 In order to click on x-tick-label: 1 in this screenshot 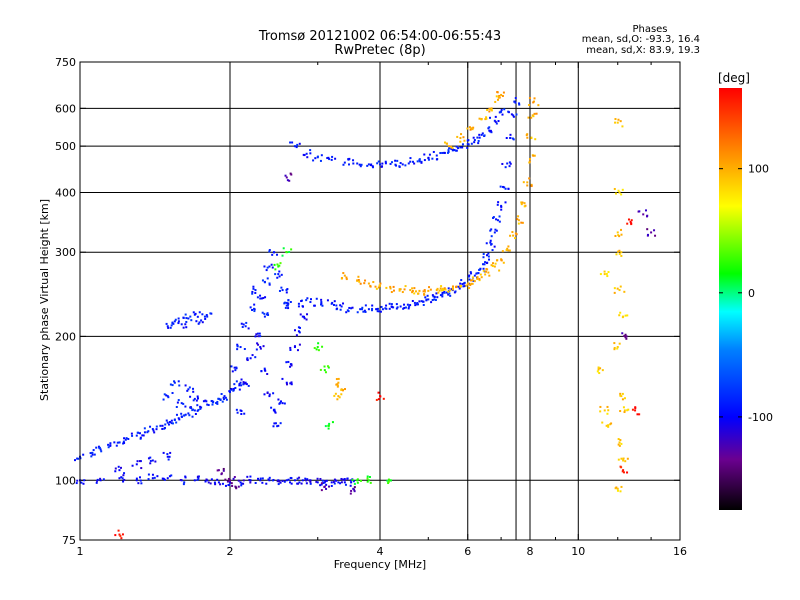, I will do `click(80, 551)`.